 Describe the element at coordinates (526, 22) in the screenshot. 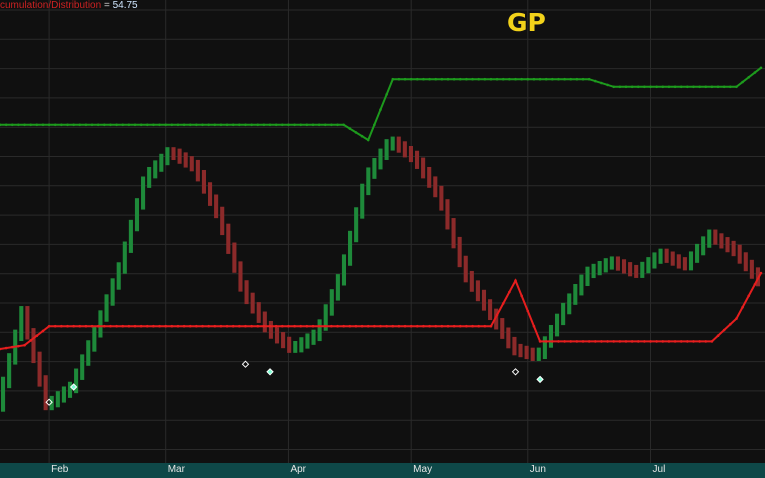

I see `chart-symbol: GP` at that location.